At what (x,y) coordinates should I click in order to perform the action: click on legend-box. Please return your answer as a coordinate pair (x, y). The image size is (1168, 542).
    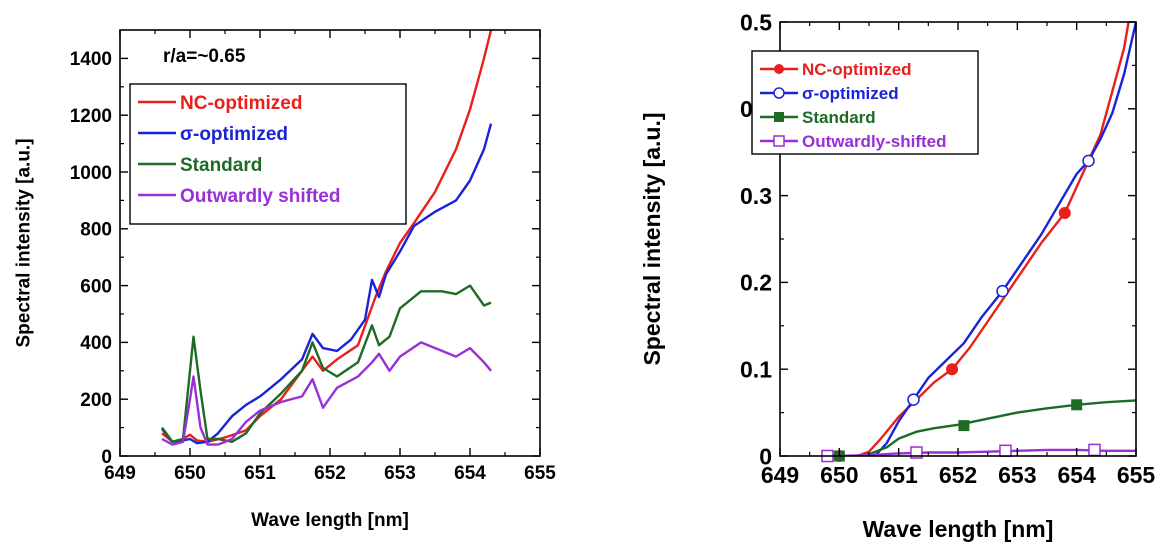
    Looking at the image, I should click on (268, 154).